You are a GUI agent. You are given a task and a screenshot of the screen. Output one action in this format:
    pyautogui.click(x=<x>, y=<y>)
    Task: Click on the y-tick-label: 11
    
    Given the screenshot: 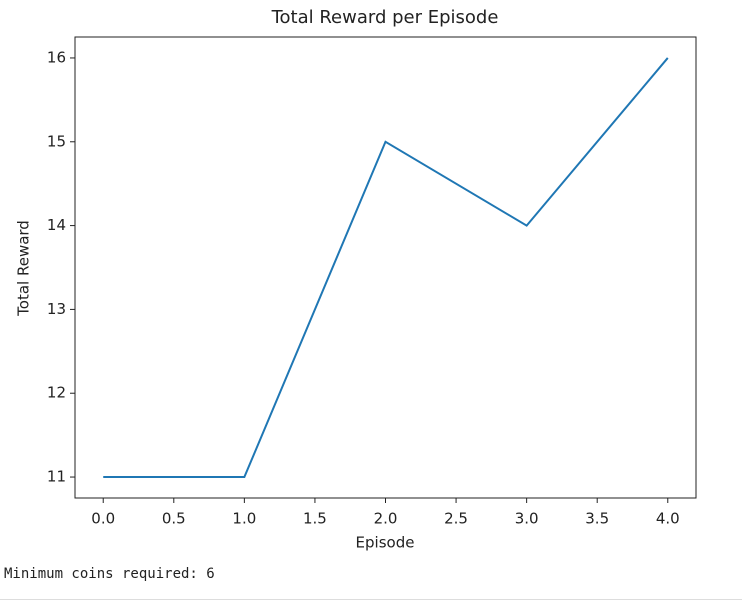 What is the action you would take?
    pyautogui.click(x=56, y=477)
    